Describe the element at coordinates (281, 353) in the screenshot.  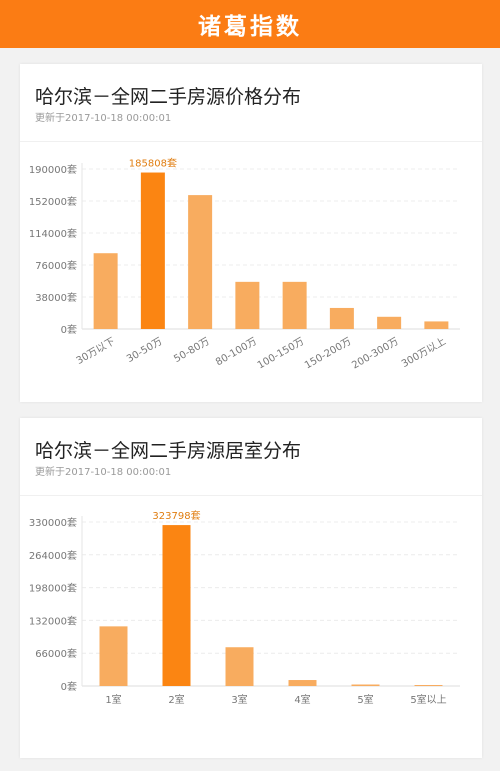
I see `x-tick-label: 100-150万` at that location.